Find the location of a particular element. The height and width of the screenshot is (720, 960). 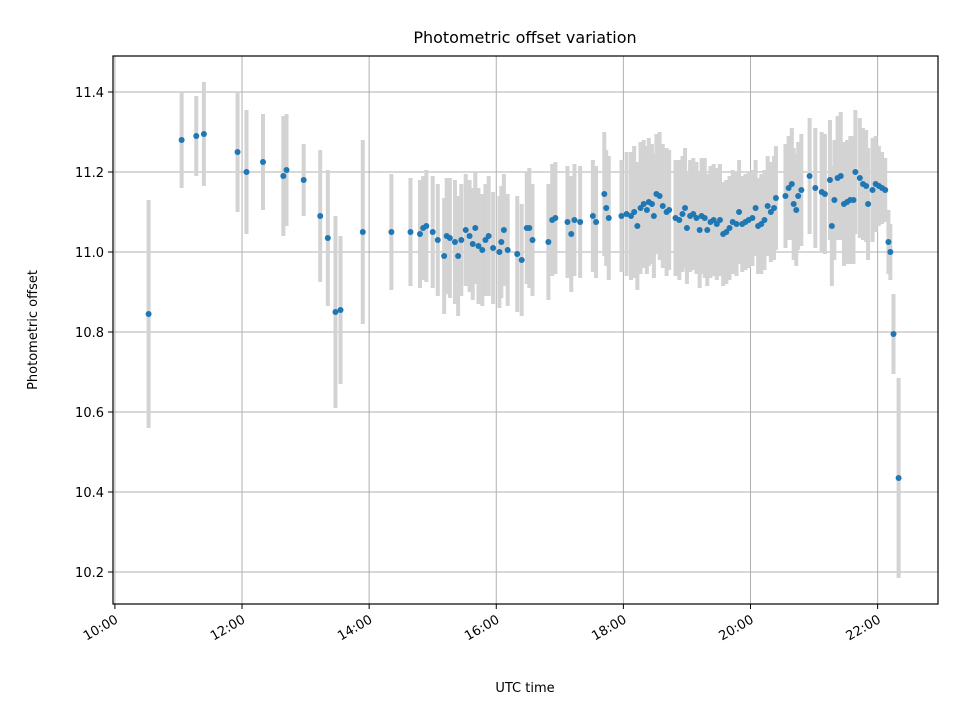

y-tick-label: 11.0 is located at coordinates (89, 253).